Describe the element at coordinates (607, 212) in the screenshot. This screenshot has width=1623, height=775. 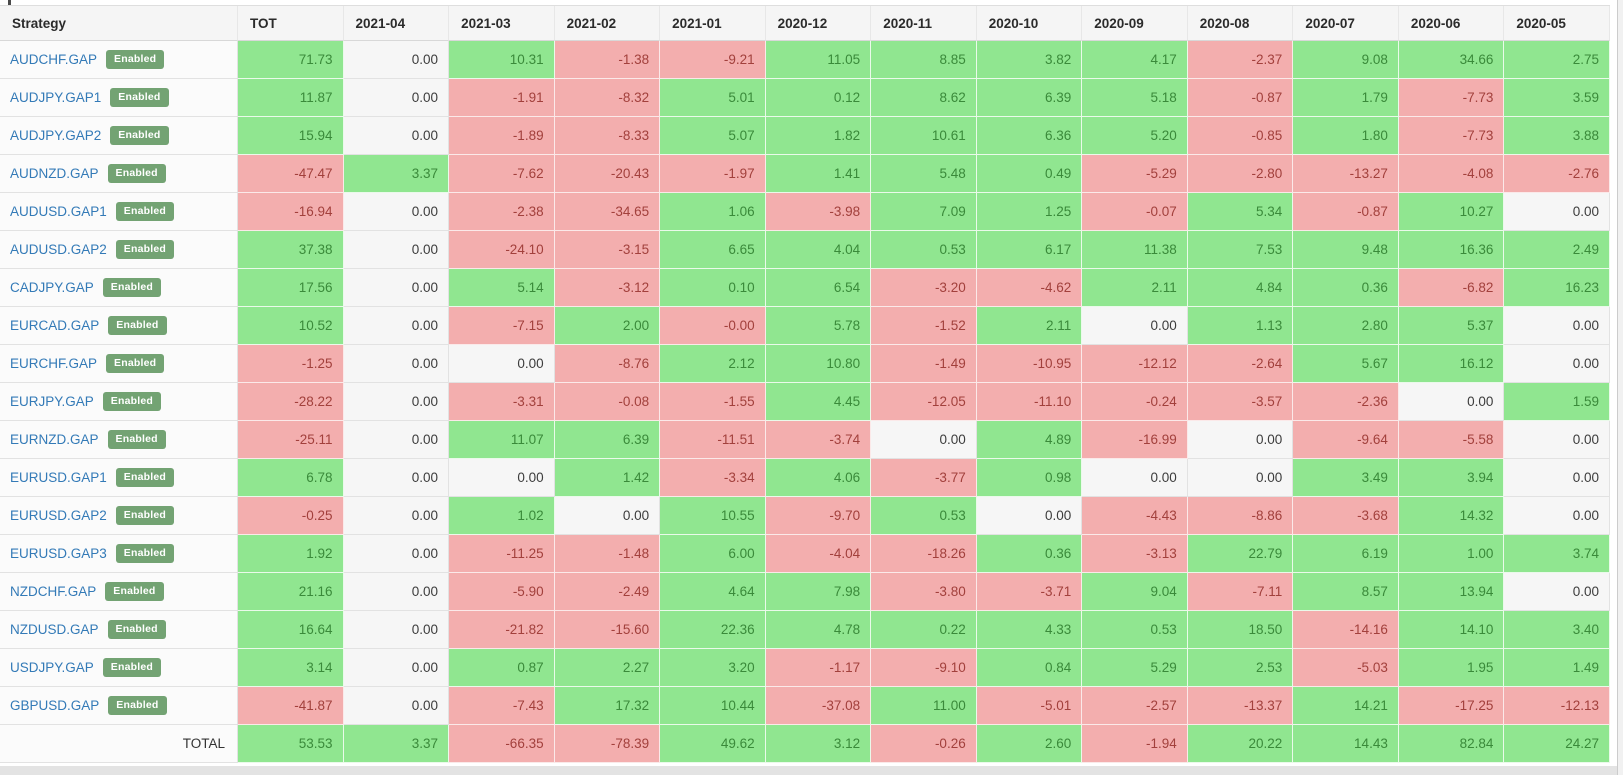
I see `value-cell-2021-02: -34.65` at that location.